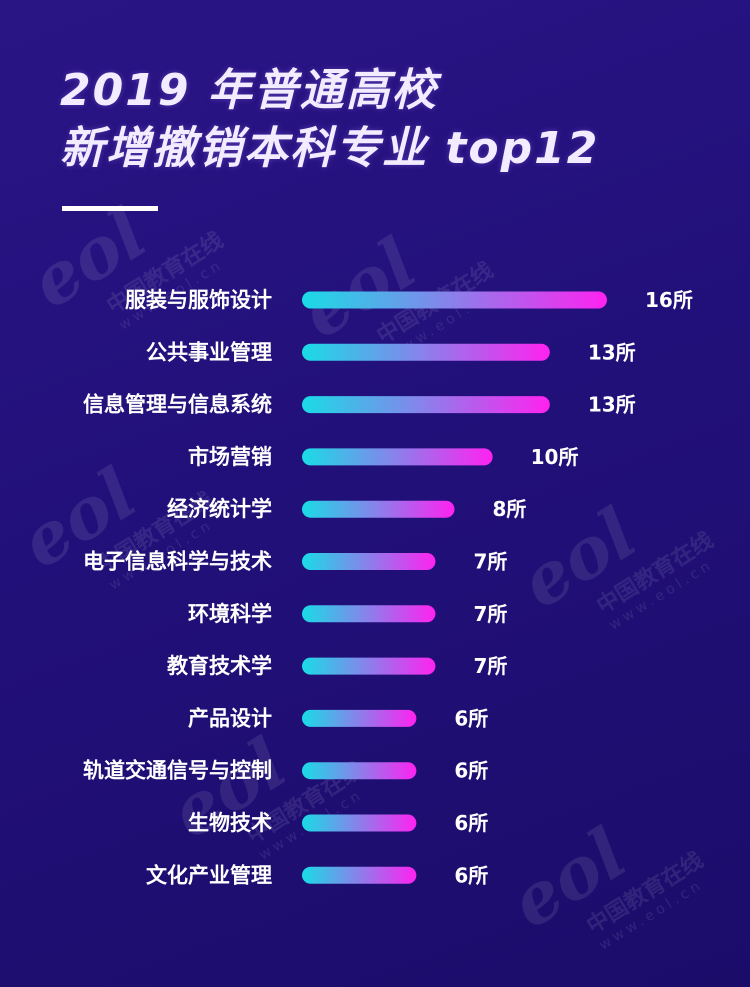 The height and width of the screenshot is (987, 750). What do you see at coordinates (390, 120) in the screenshot?
I see `chart-title: 2019 年普通高校 新增撤销本科专业 top12` at bounding box center [390, 120].